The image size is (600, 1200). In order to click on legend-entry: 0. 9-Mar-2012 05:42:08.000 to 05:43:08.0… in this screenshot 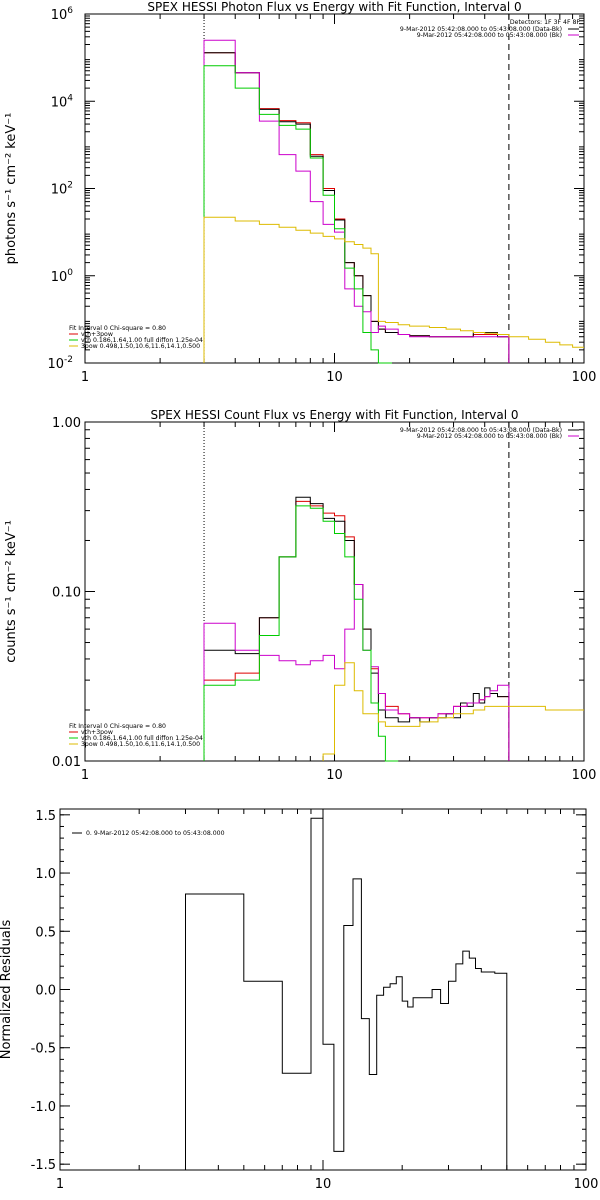, I will do `click(155, 833)`.